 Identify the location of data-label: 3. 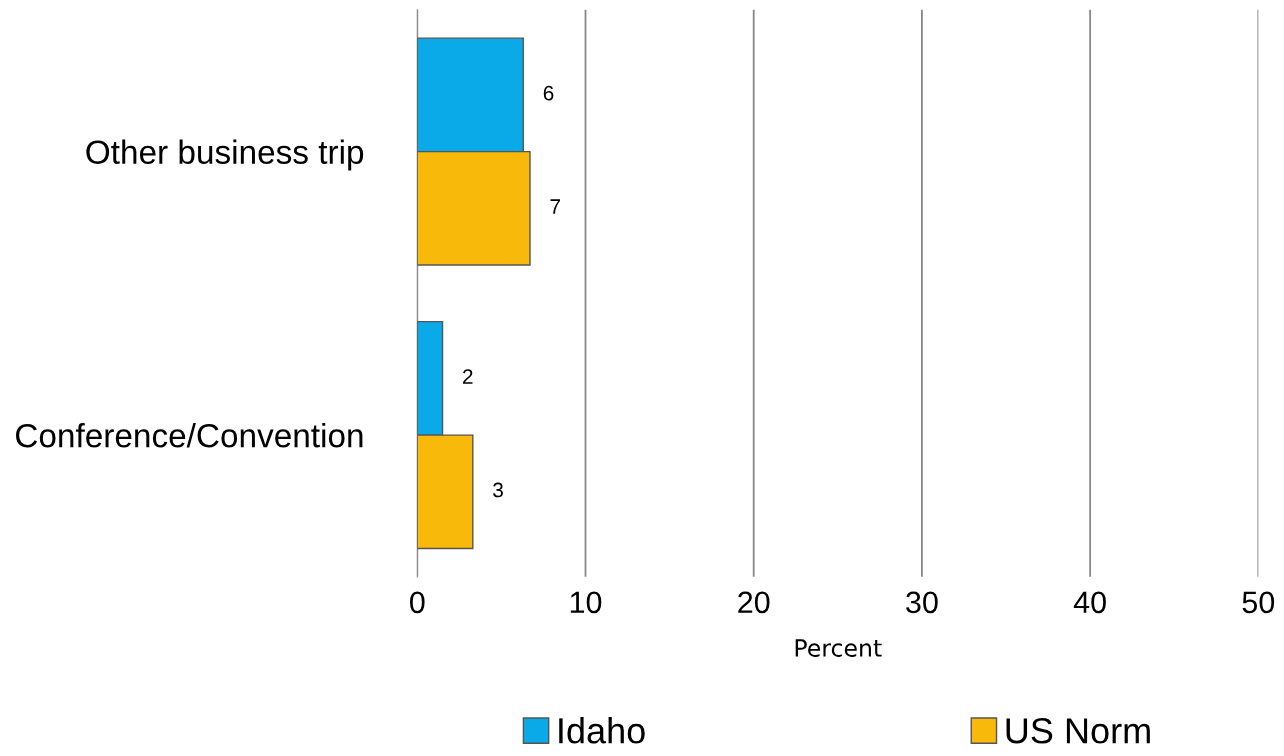
(498, 490).